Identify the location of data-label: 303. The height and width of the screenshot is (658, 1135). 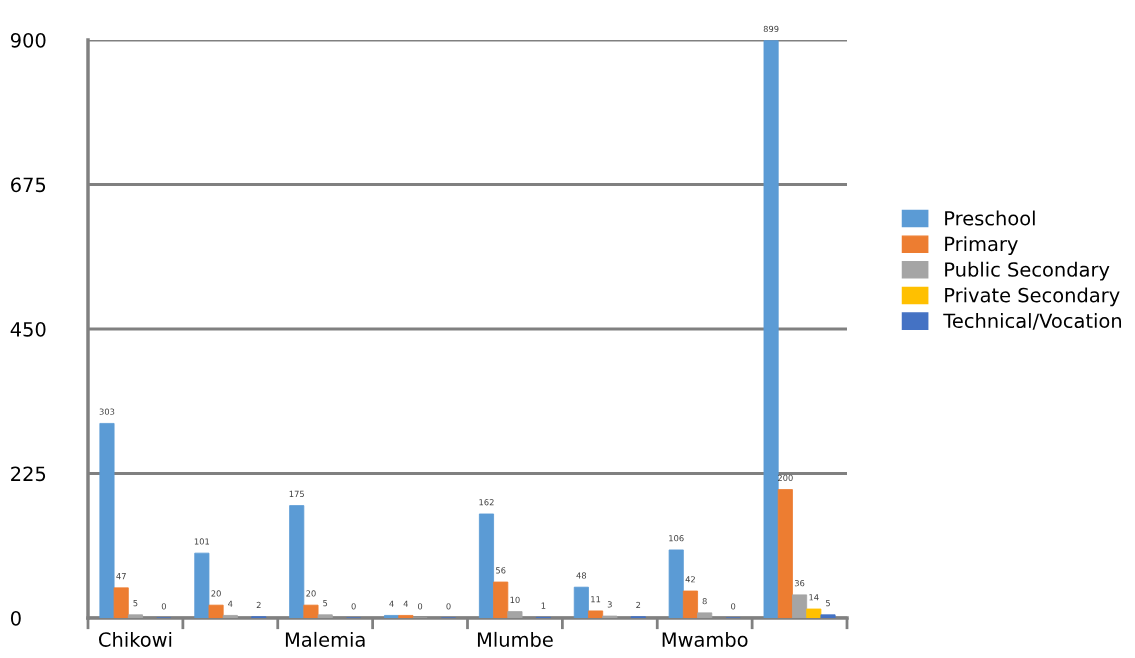
(107, 411).